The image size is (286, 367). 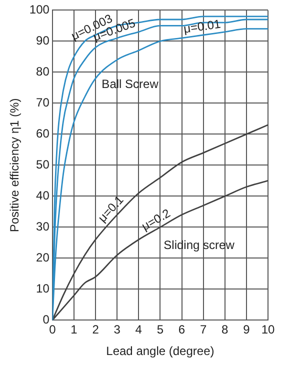 I want to click on x-tick-label: 4, so click(x=138, y=329).